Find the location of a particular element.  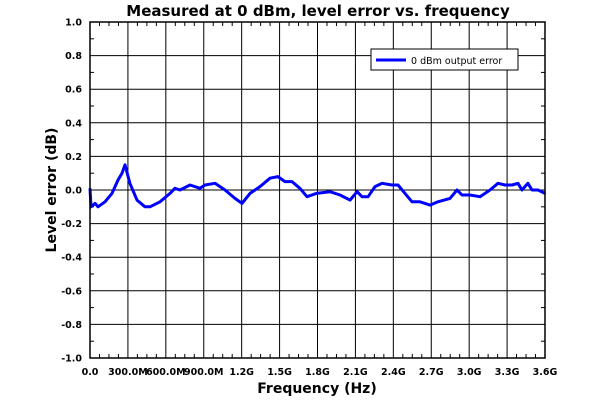

y-tick-label: 0.0 is located at coordinates (73, 191).